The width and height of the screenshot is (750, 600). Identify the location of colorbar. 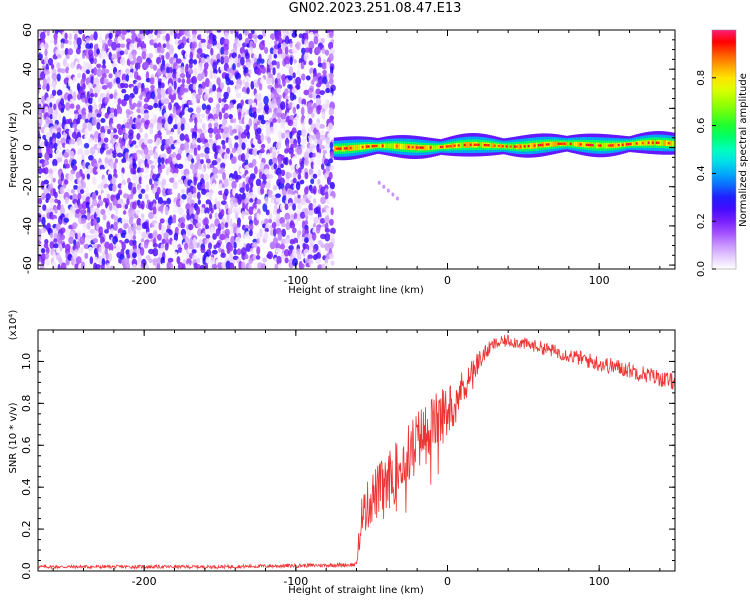
(724, 149).